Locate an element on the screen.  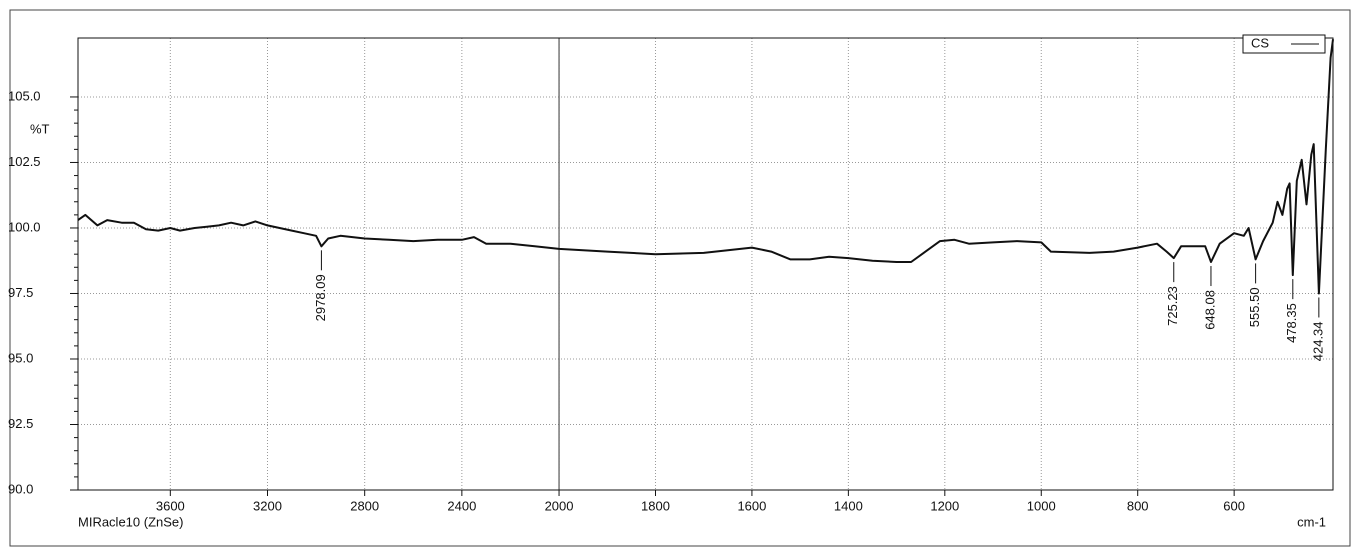
x-tick-label: 1200 is located at coordinates (944, 505).